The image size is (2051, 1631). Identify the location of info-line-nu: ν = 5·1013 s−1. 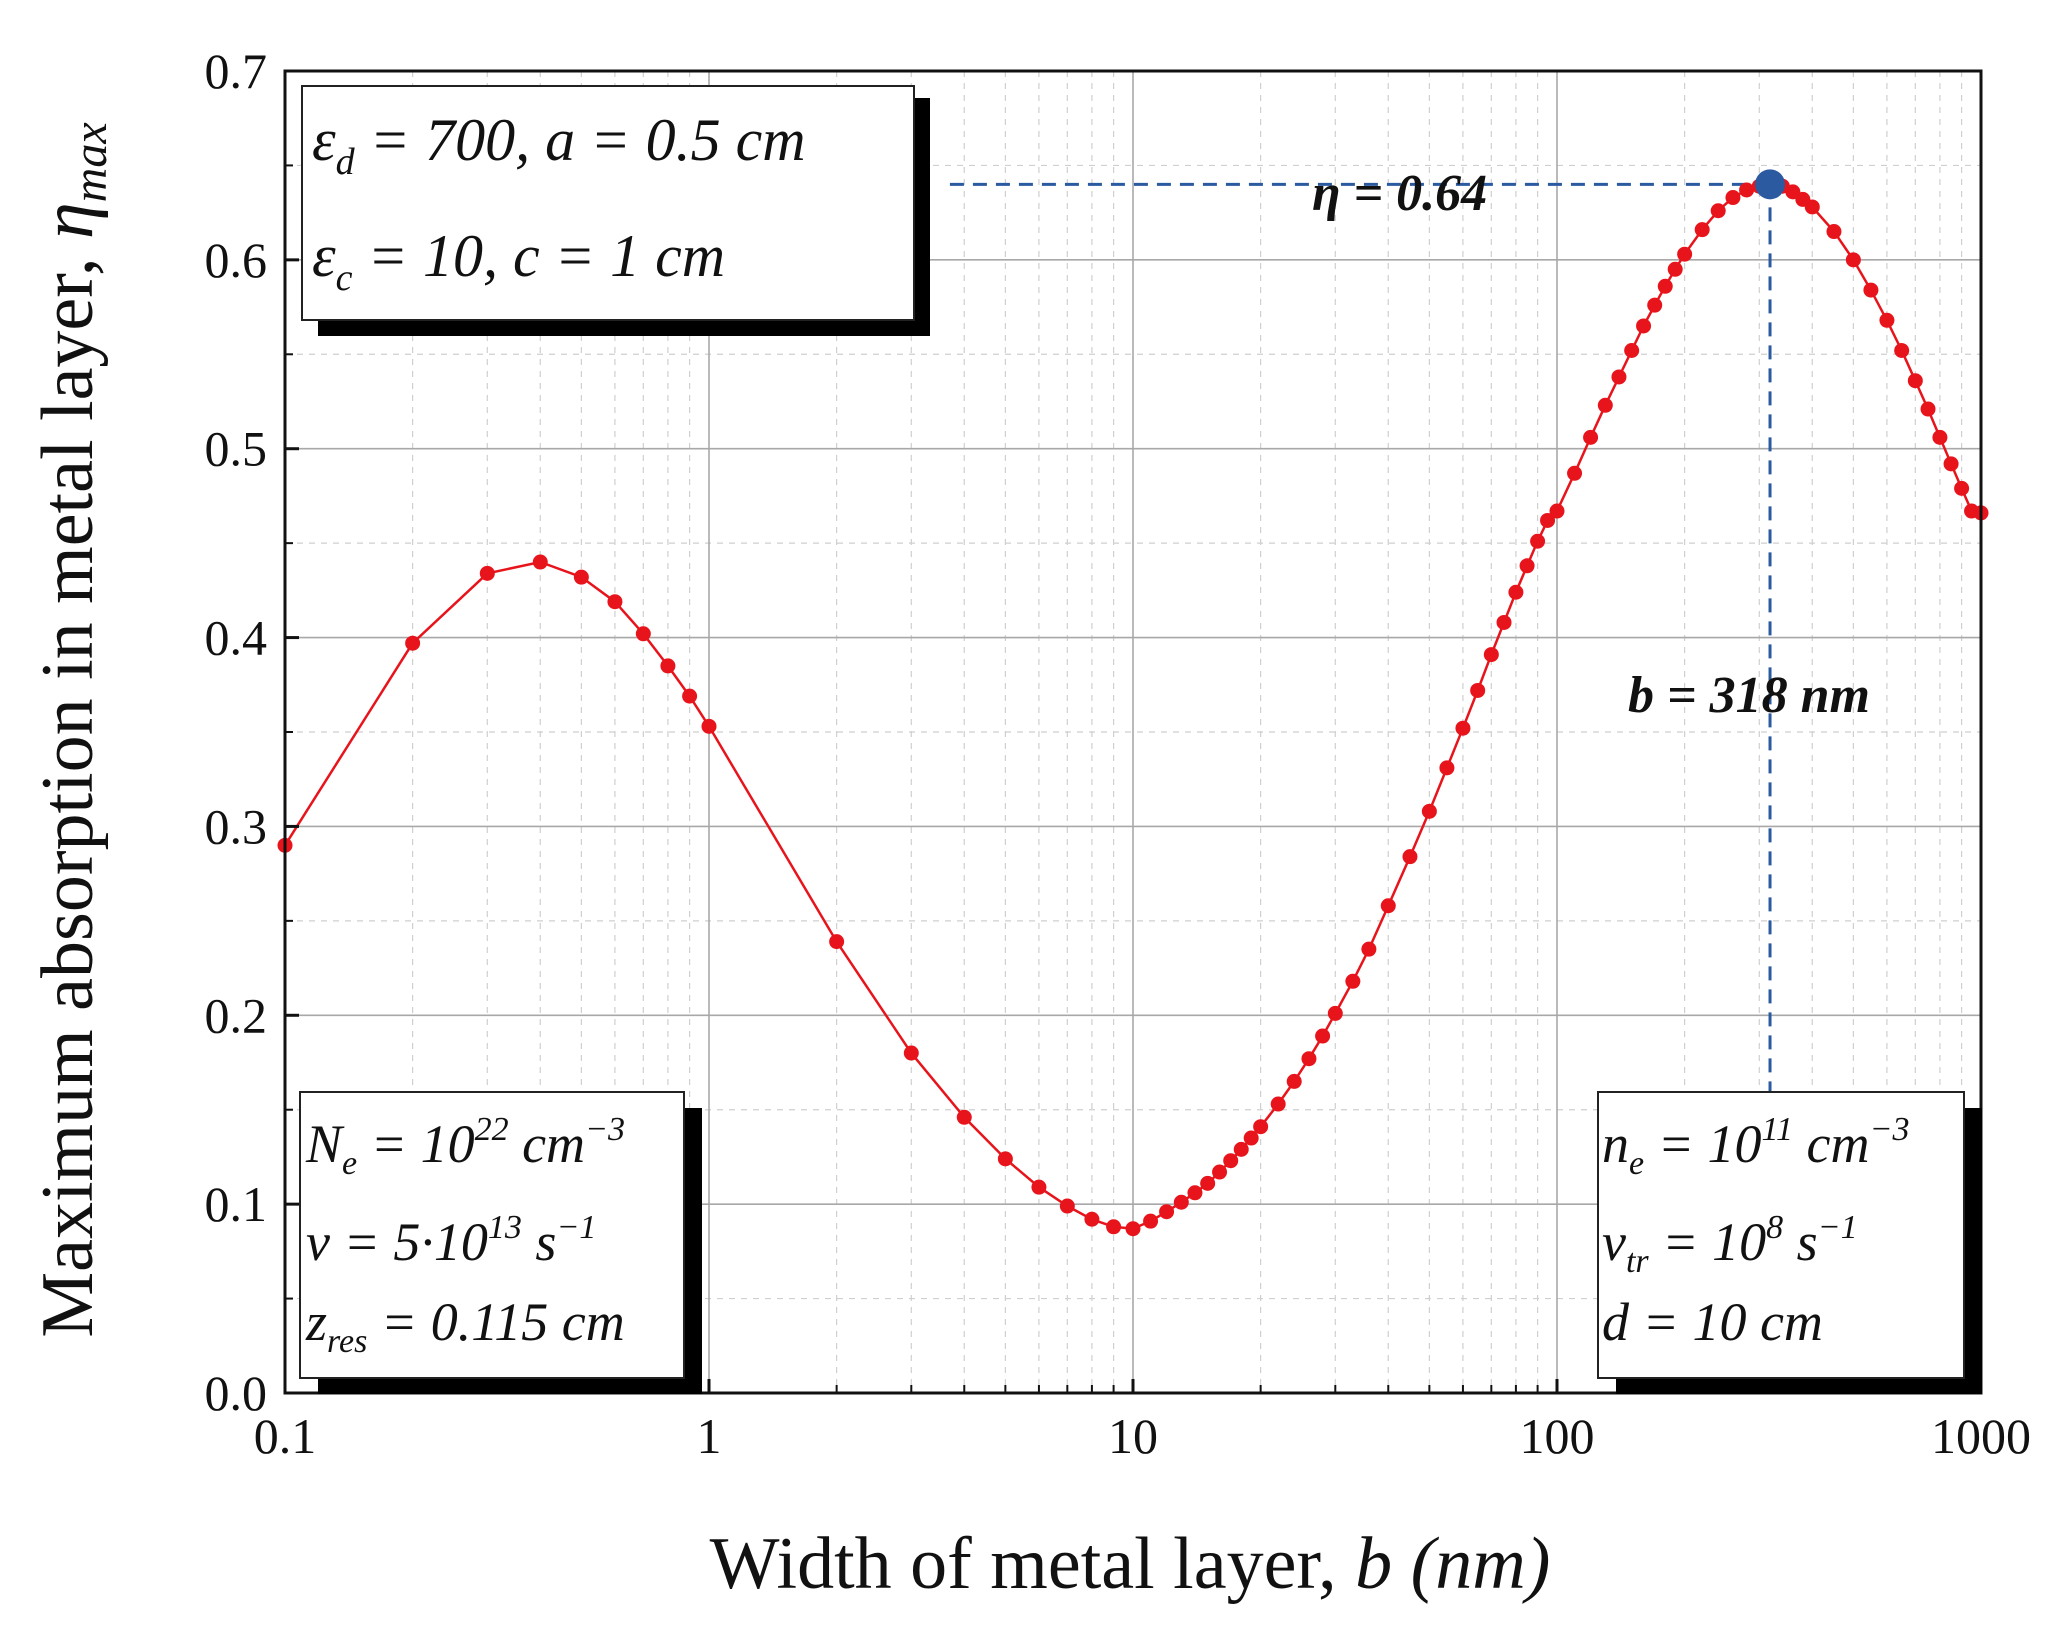
(451, 1240).